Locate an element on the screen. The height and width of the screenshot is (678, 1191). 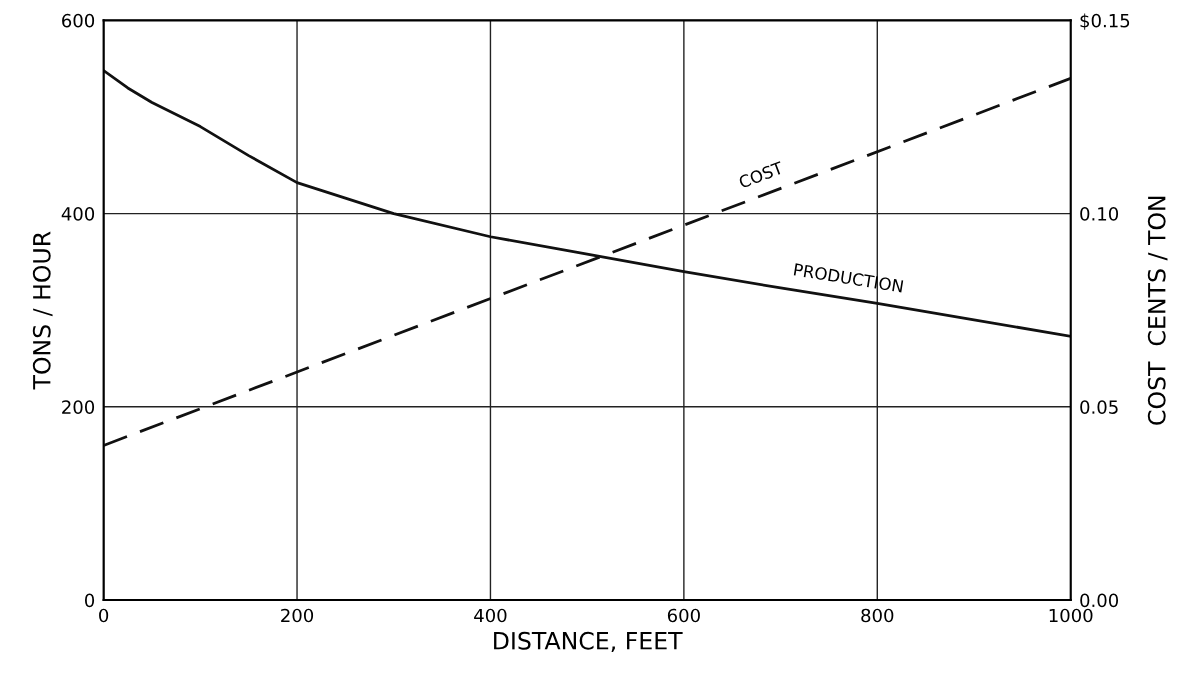
y2-tick-label: $0.15 is located at coordinates (1105, 21).